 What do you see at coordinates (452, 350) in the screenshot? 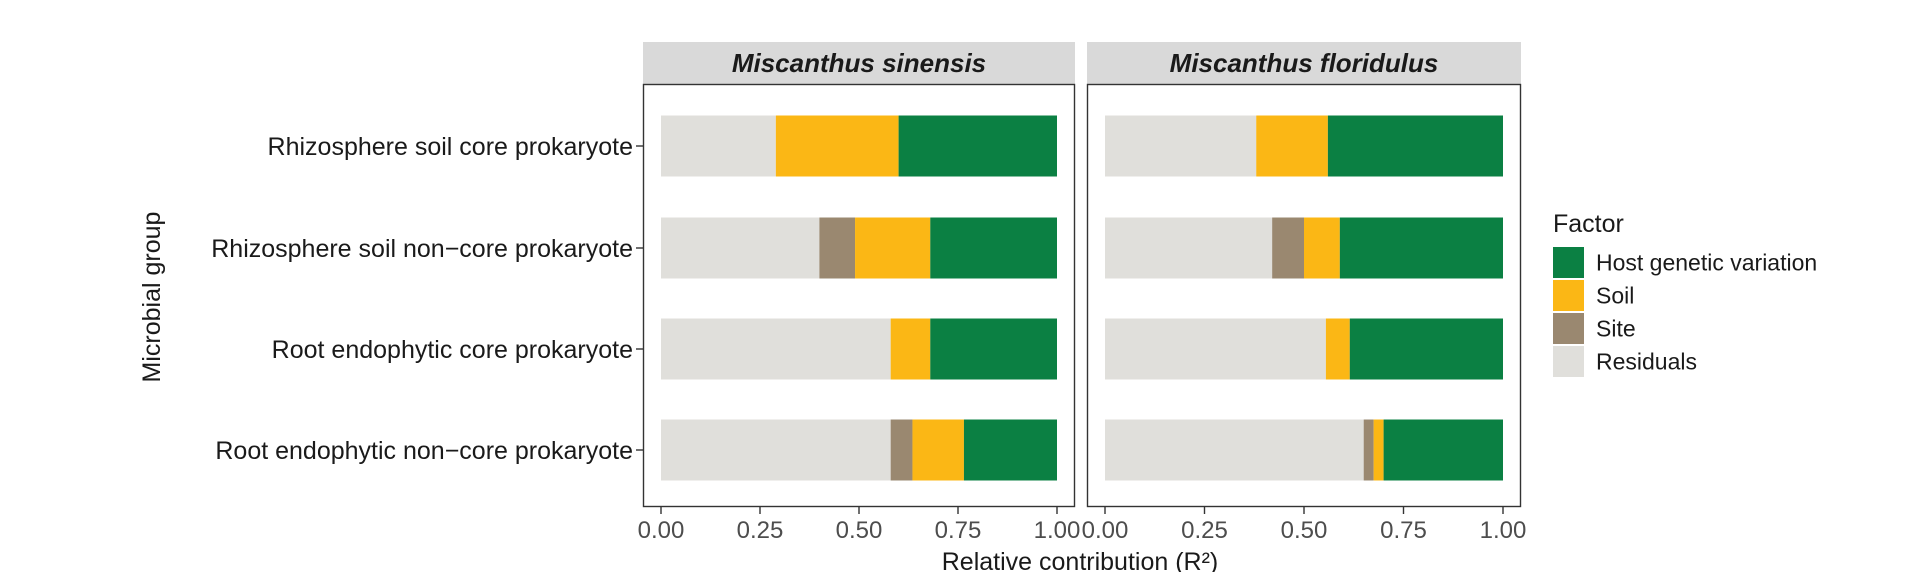
I see `y-tick-label-root-endophytic-core-prokaryote: Root endophytic core prokaryote` at bounding box center [452, 350].